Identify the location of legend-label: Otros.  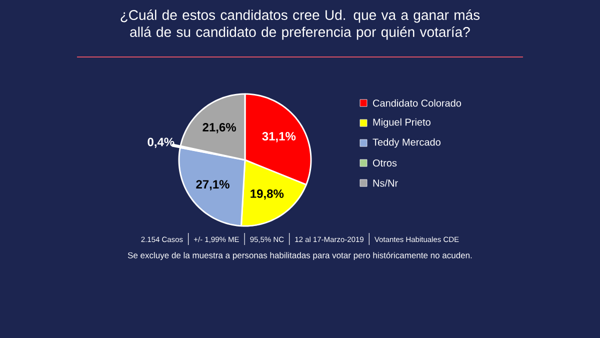
(385, 163).